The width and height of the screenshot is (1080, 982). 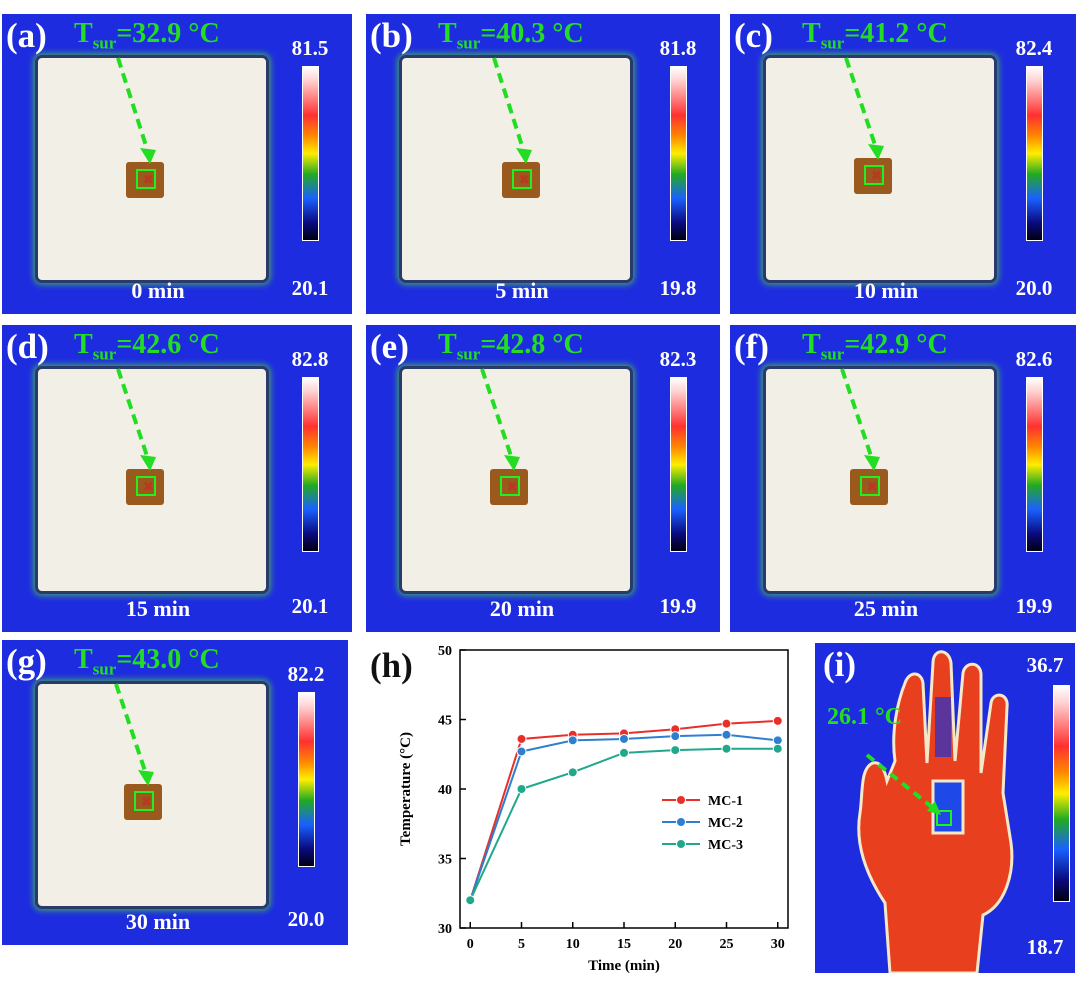 I want to click on legend-label: MC-1, so click(x=725, y=801).